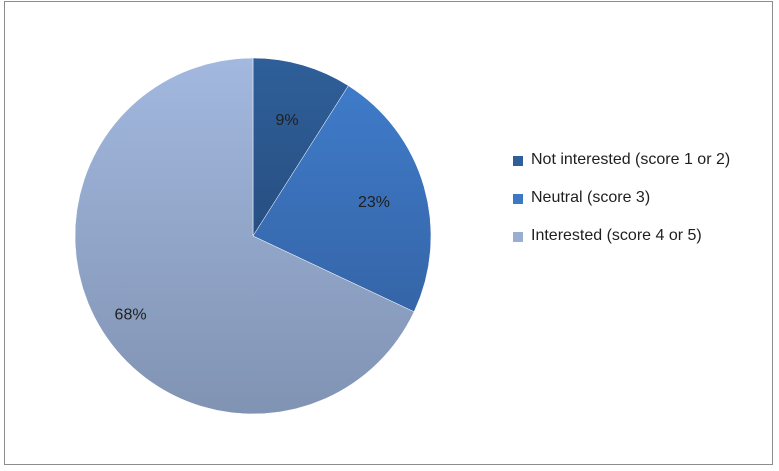 The height and width of the screenshot is (471, 779). Describe the element at coordinates (300, 147) in the screenshot. I see `pie-slice-not-interested` at that location.